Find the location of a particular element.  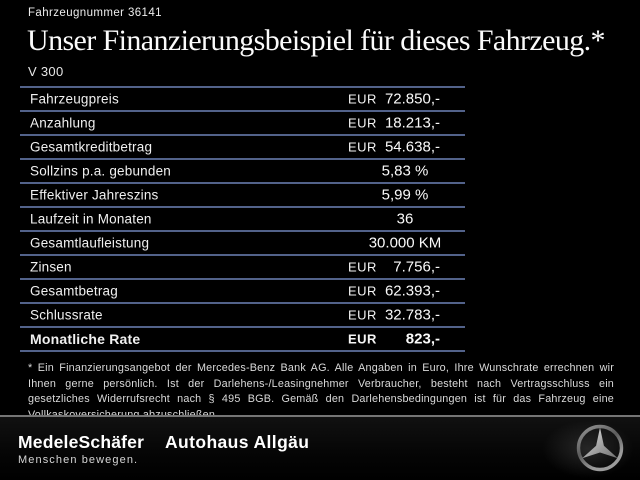

row-label: Gesamtkreditbetrag is located at coordinates (91, 147).